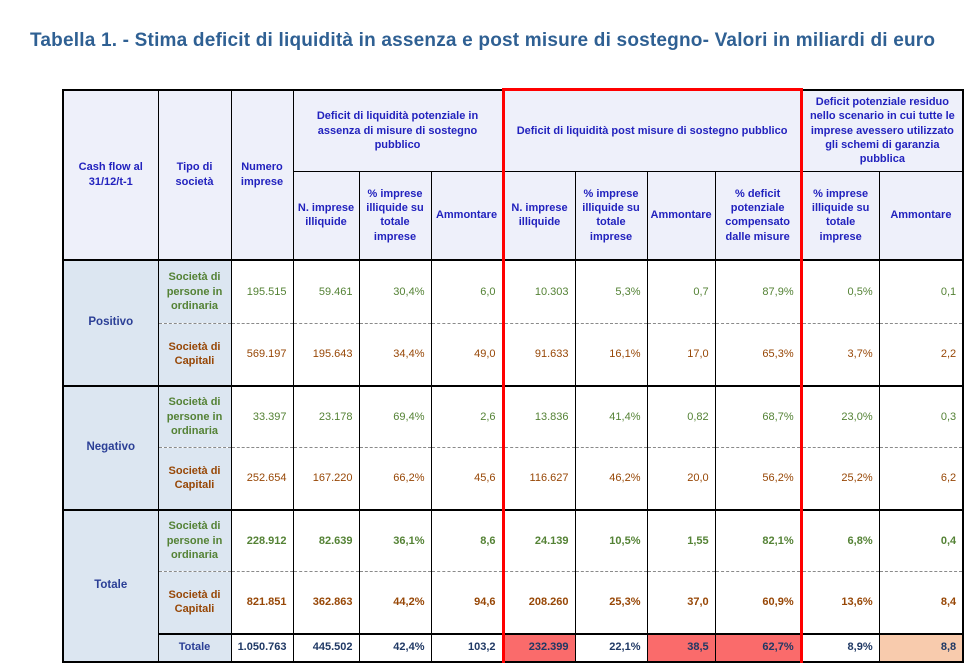  I want to click on value-cell: 25,2%, so click(840, 478).